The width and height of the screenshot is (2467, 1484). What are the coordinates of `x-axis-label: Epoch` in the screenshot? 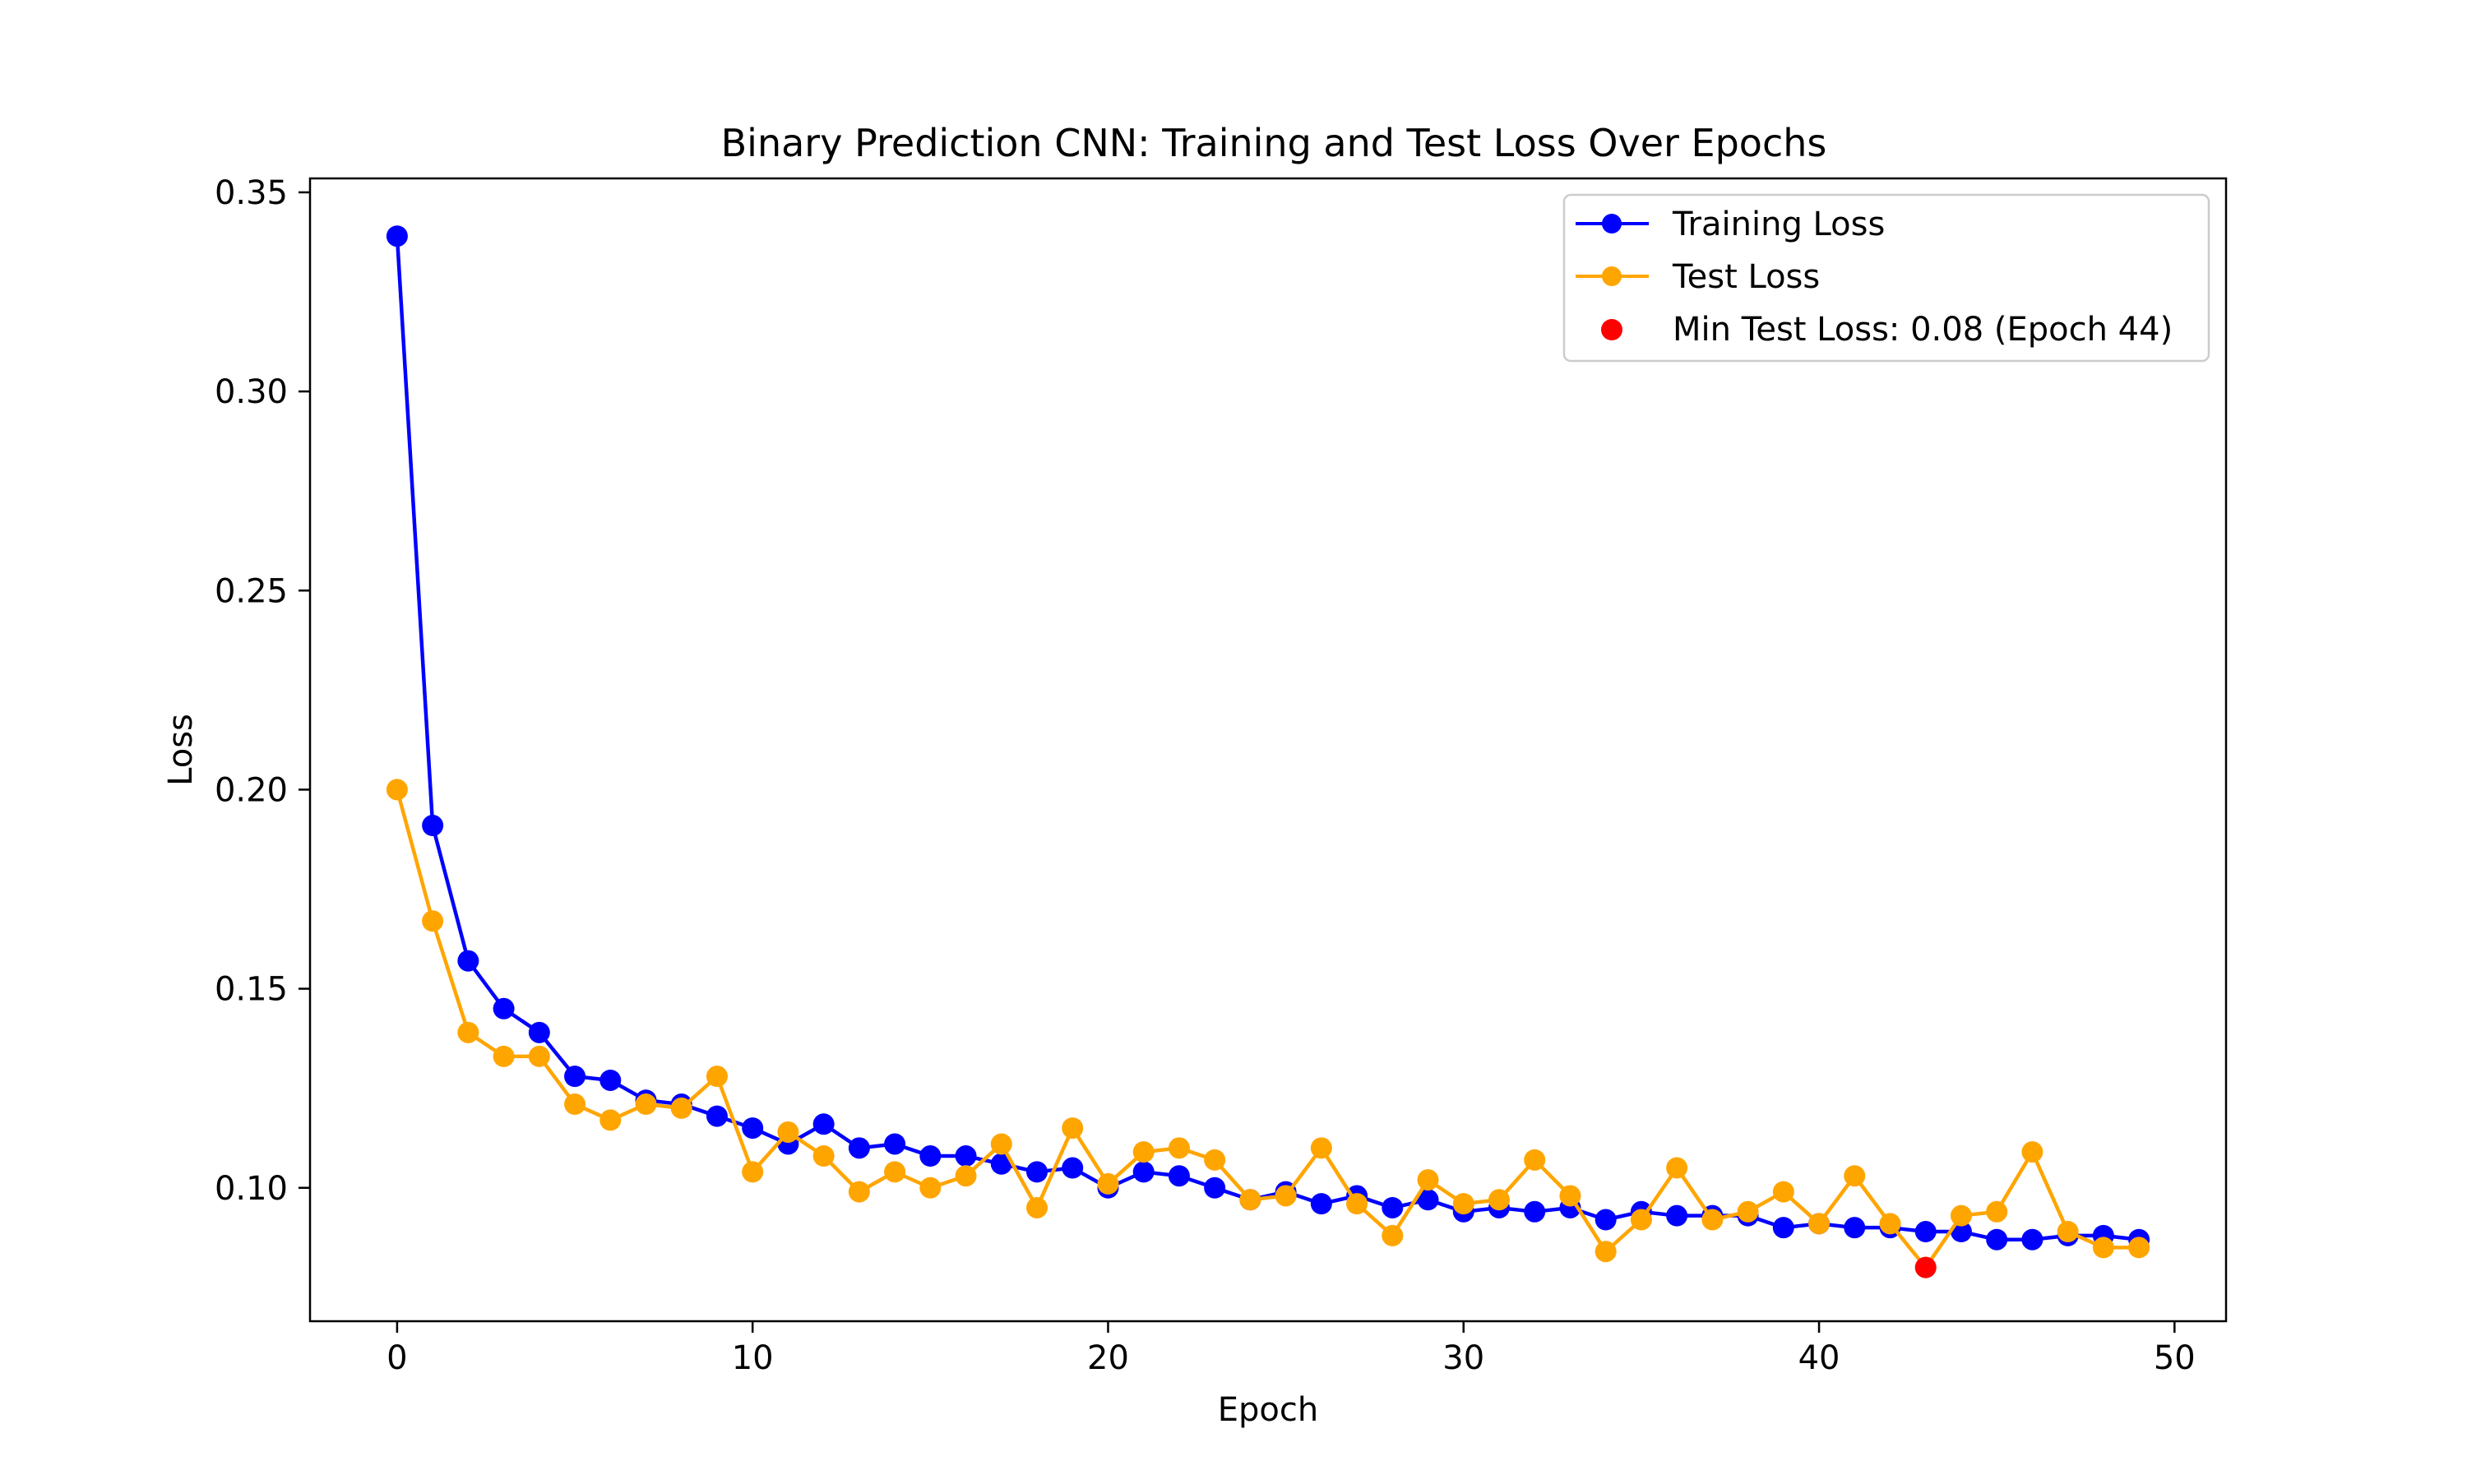 It's located at (1268, 1410).